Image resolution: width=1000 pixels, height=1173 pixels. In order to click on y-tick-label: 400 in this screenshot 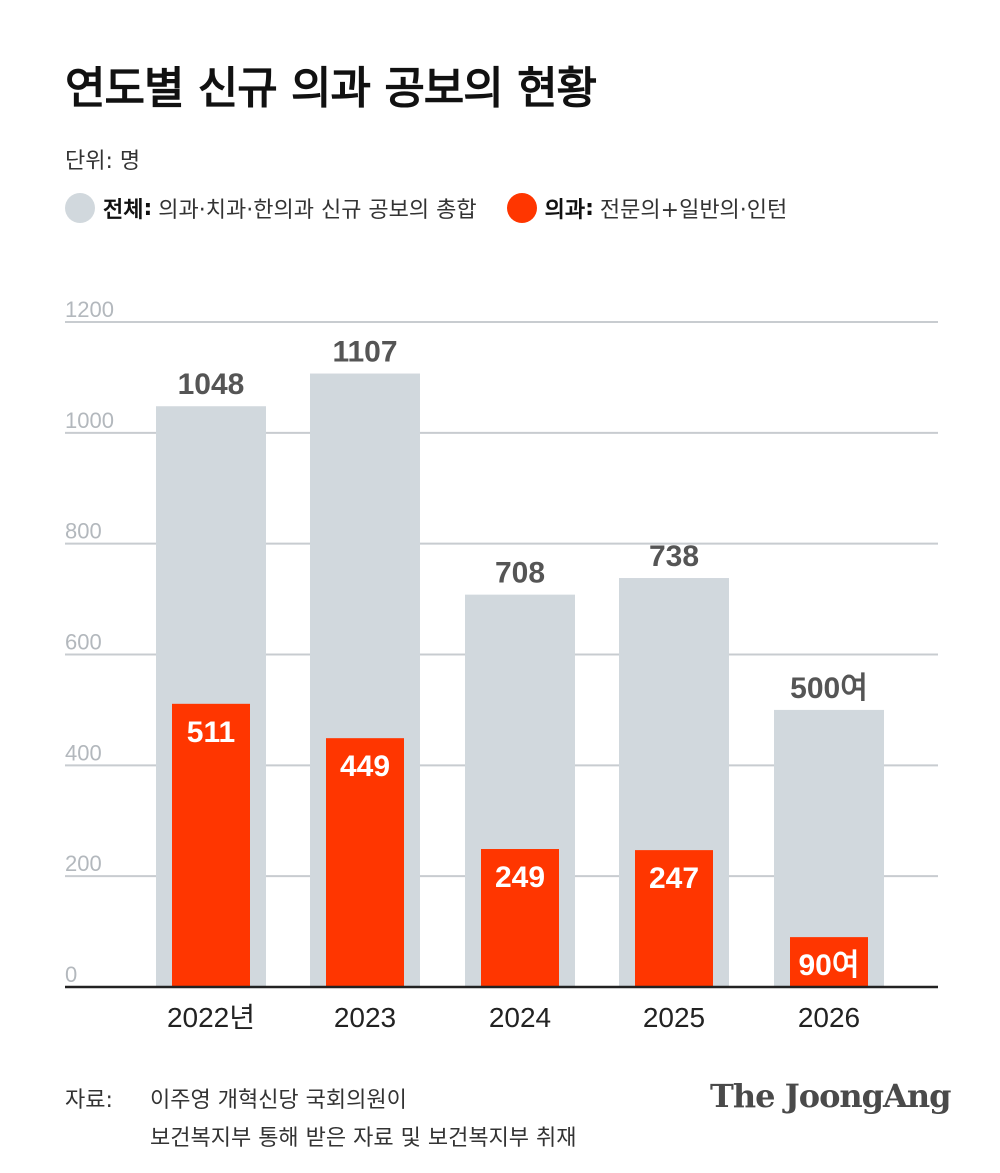, I will do `click(83, 752)`.